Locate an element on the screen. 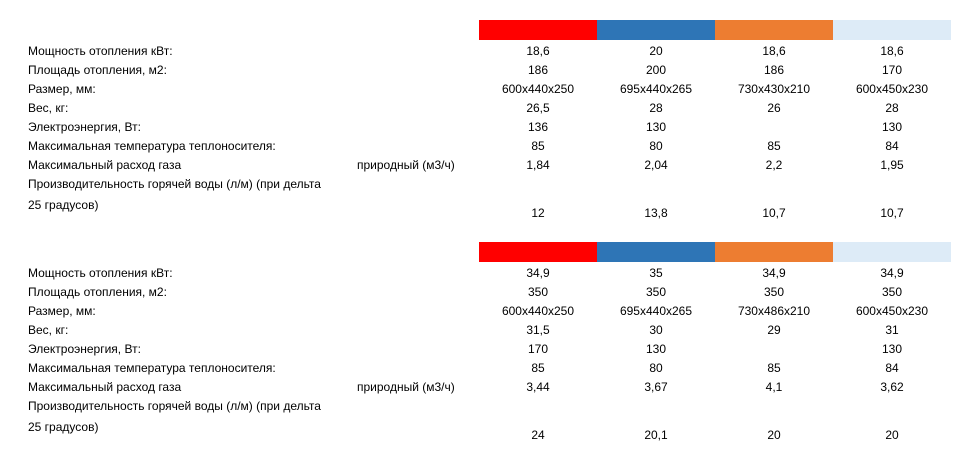 The height and width of the screenshot is (451, 960). spec-value-model-4: 3,62 is located at coordinates (892, 387).